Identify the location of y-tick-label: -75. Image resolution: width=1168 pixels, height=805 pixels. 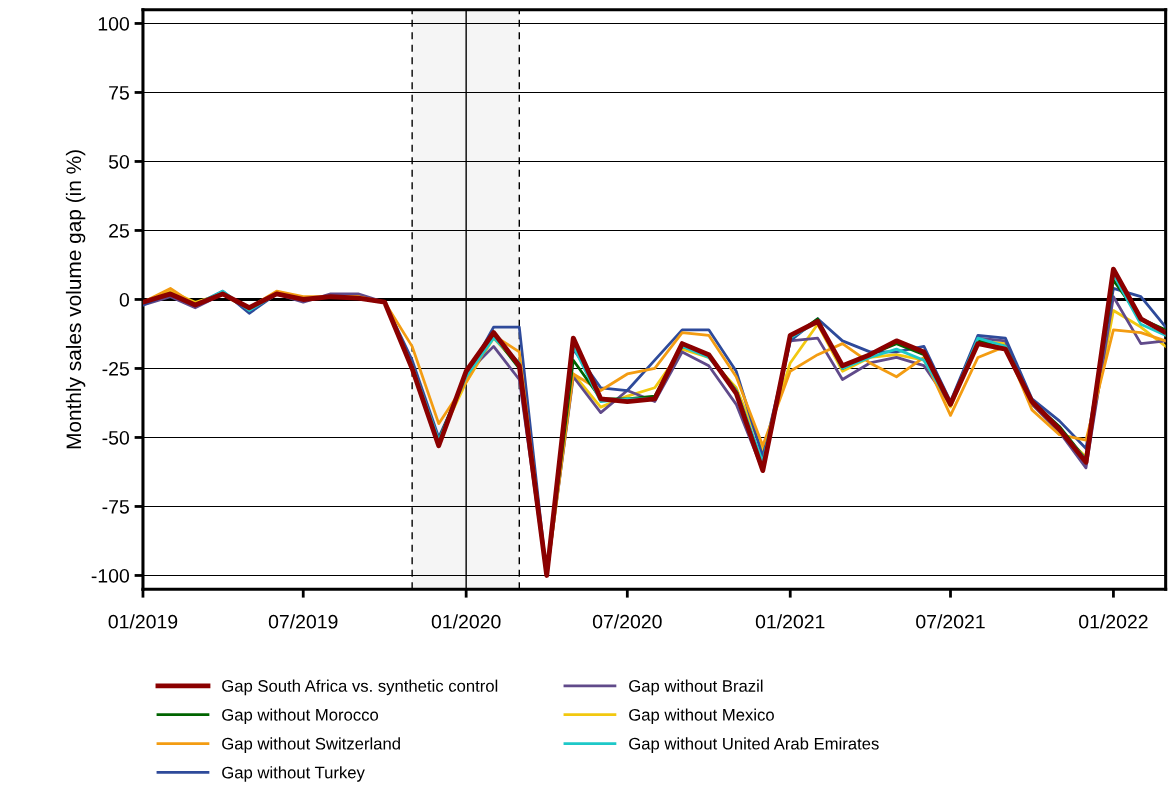
(115, 507).